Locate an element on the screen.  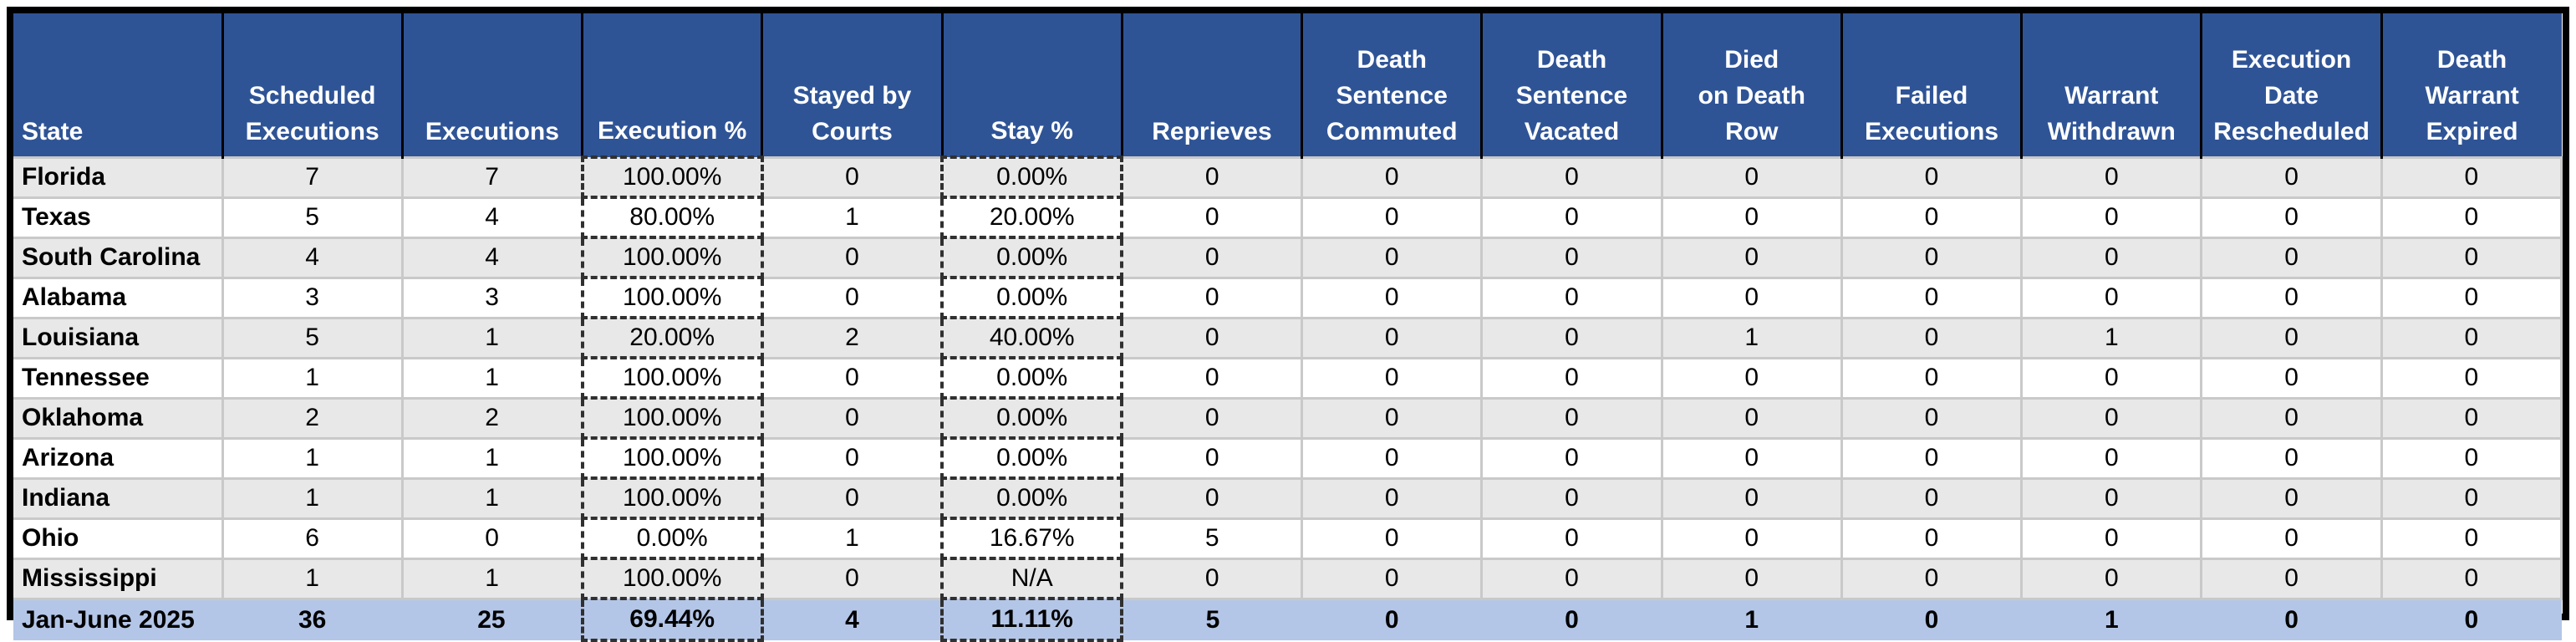
column-header-scheduled: Scheduled Executions is located at coordinates (312, 85).